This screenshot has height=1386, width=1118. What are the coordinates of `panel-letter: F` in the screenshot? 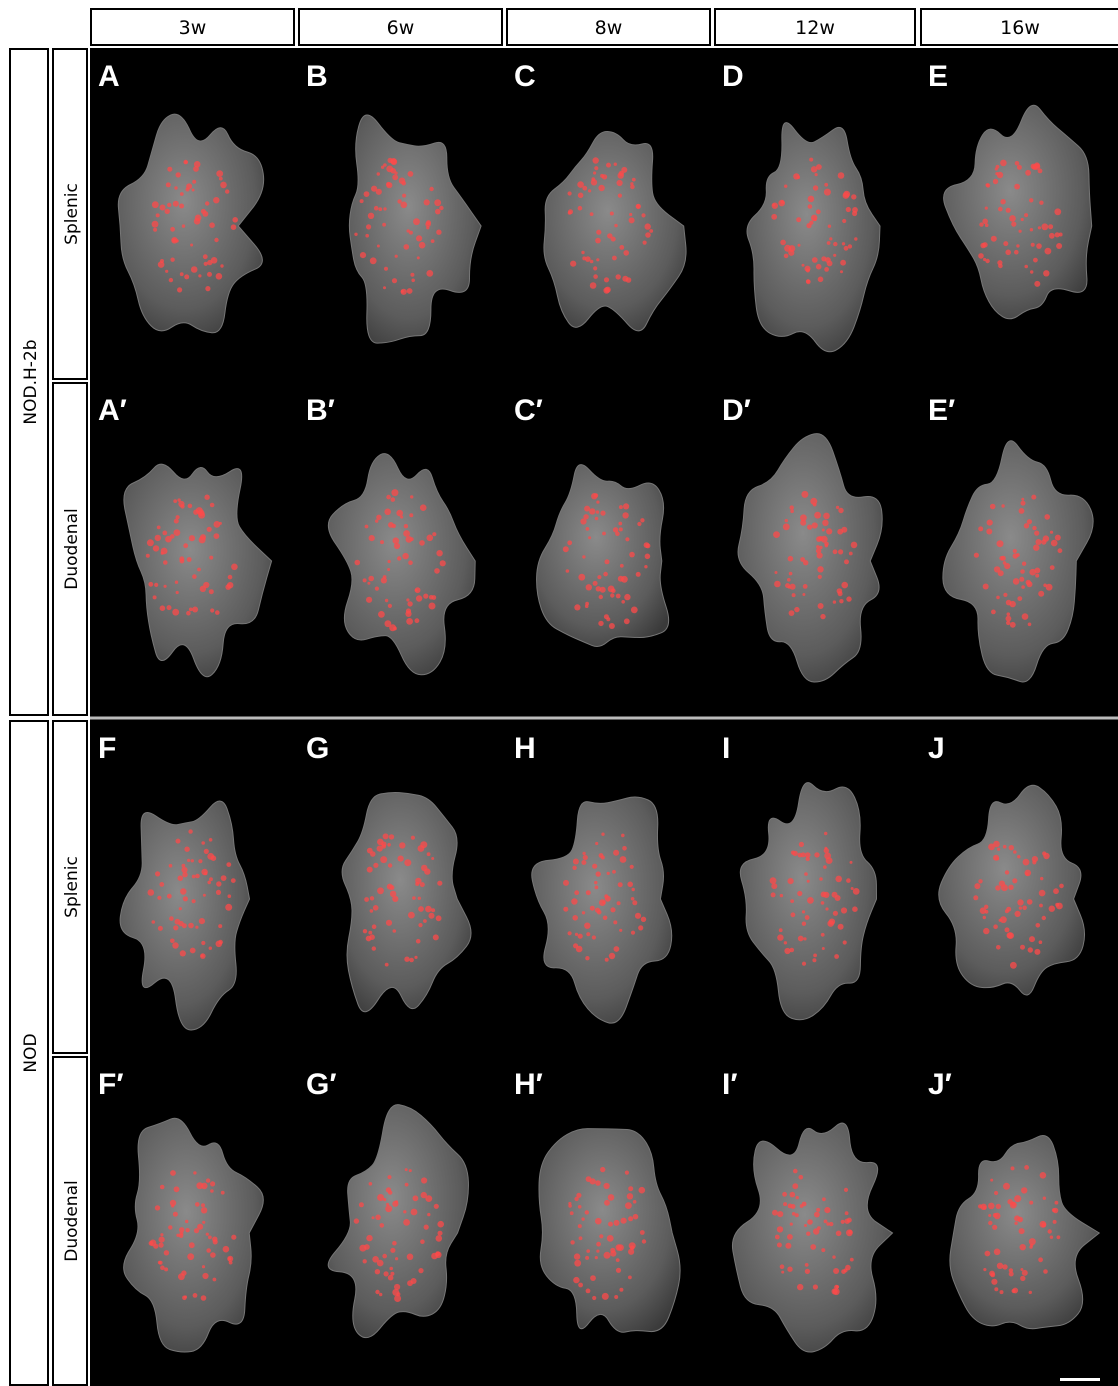 It's located at (107, 748).